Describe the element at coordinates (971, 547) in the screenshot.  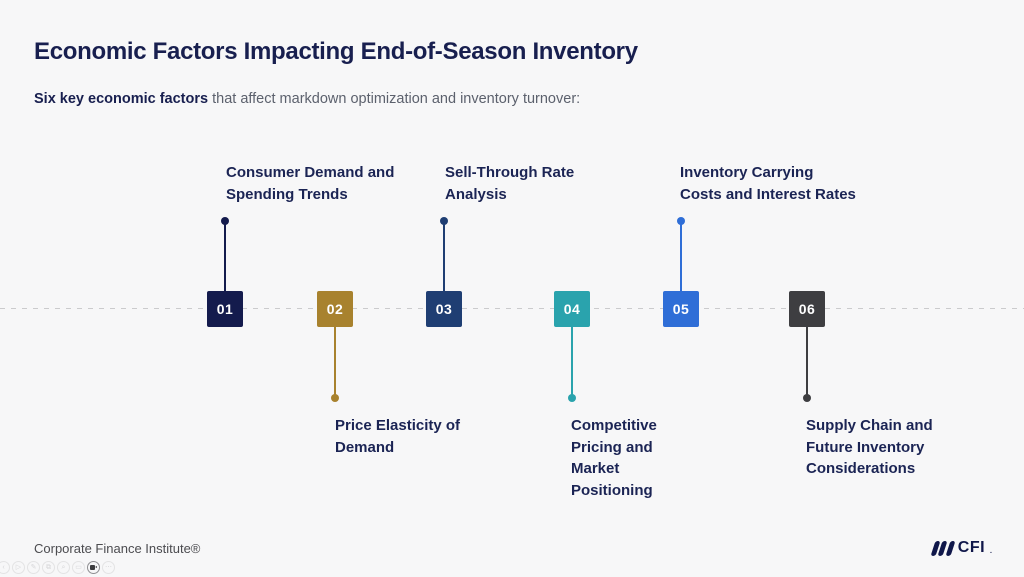
I see `cfi-logo-text: CFI` at that location.